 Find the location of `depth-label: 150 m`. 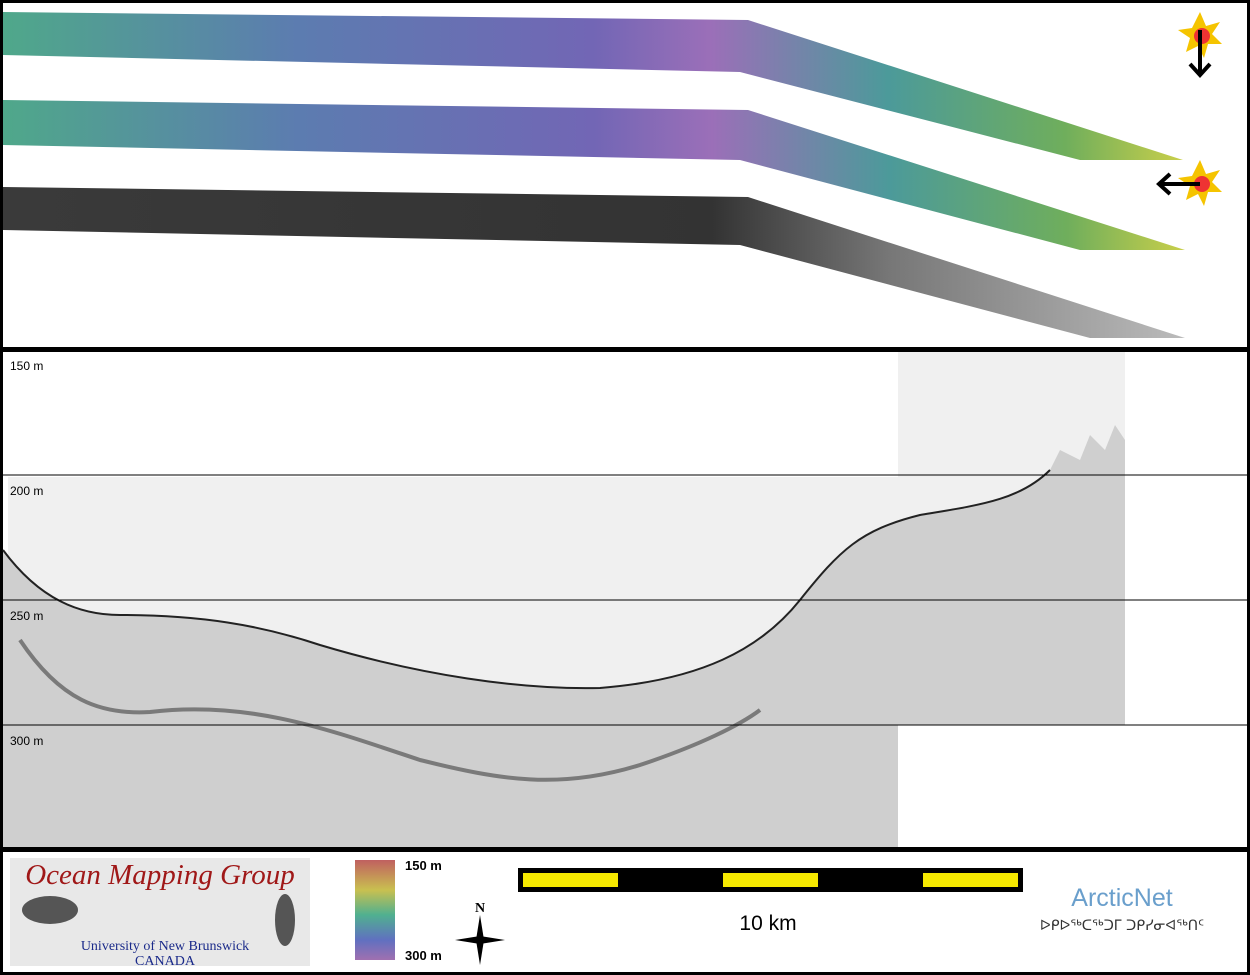

depth-label: 150 m is located at coordinates (26, 366).